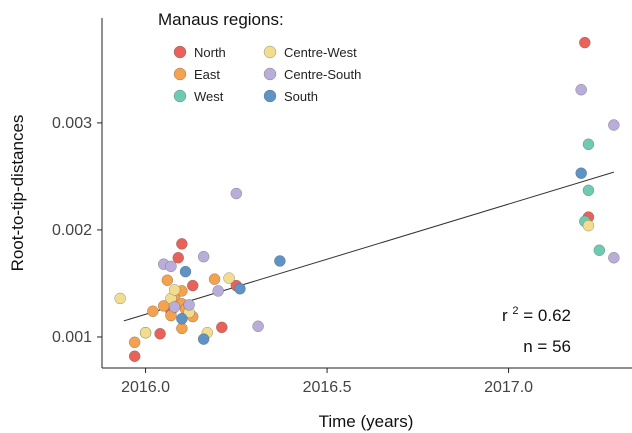 The height and width of the screenshot is (433, 632). I want to click on legend-title: Manaus regions:, so click(221, 19).